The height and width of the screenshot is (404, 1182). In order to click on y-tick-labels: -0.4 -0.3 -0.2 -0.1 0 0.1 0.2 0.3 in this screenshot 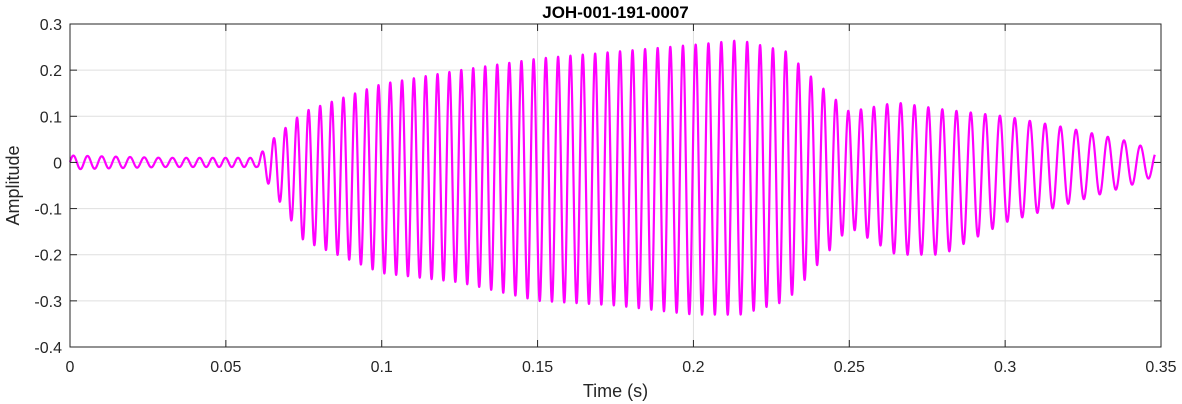, I will do `click(48, 187)`.